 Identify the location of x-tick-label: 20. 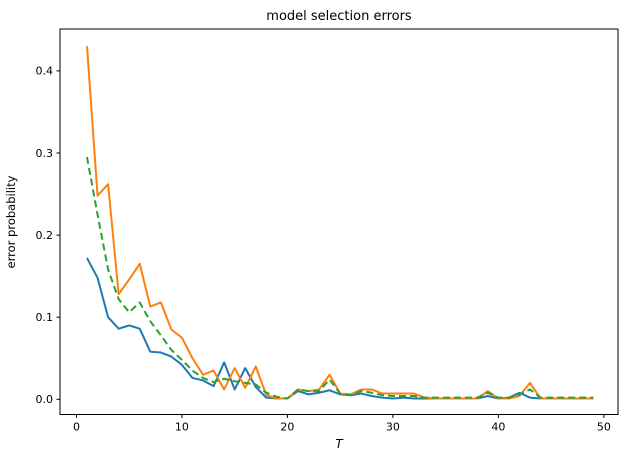
(287, 427).